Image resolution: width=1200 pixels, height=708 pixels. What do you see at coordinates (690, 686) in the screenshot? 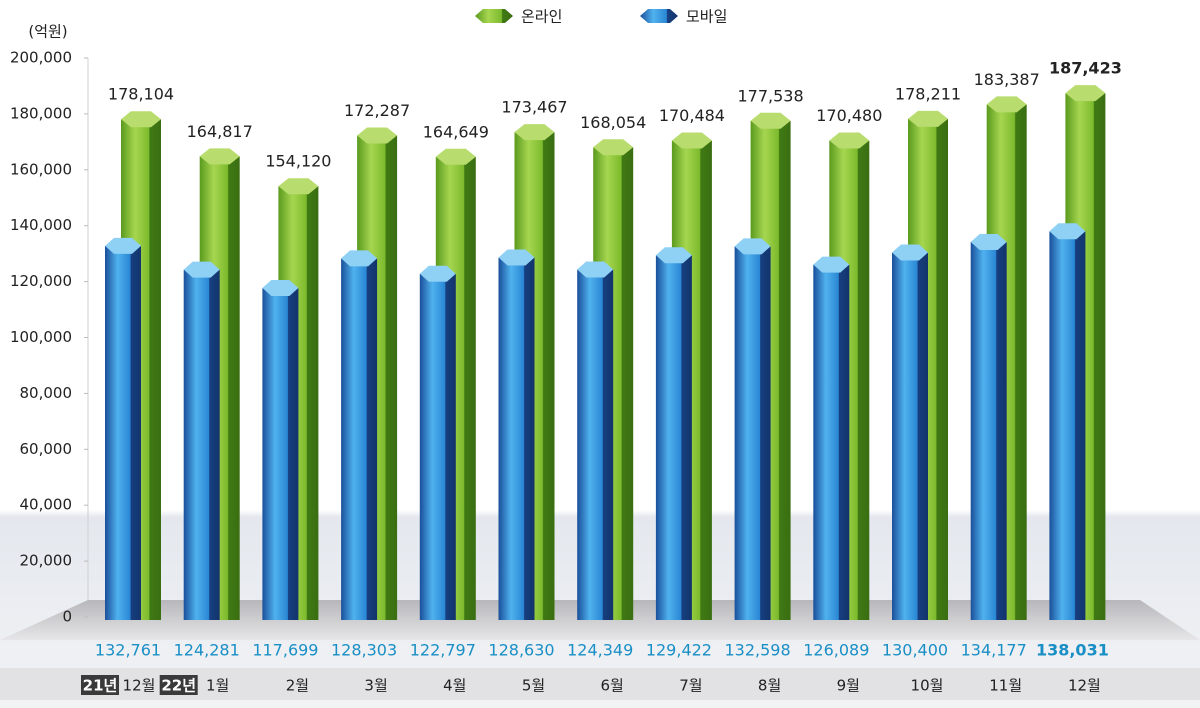
I see `x-tick-label: 7월` at bounding box center [690, 686].